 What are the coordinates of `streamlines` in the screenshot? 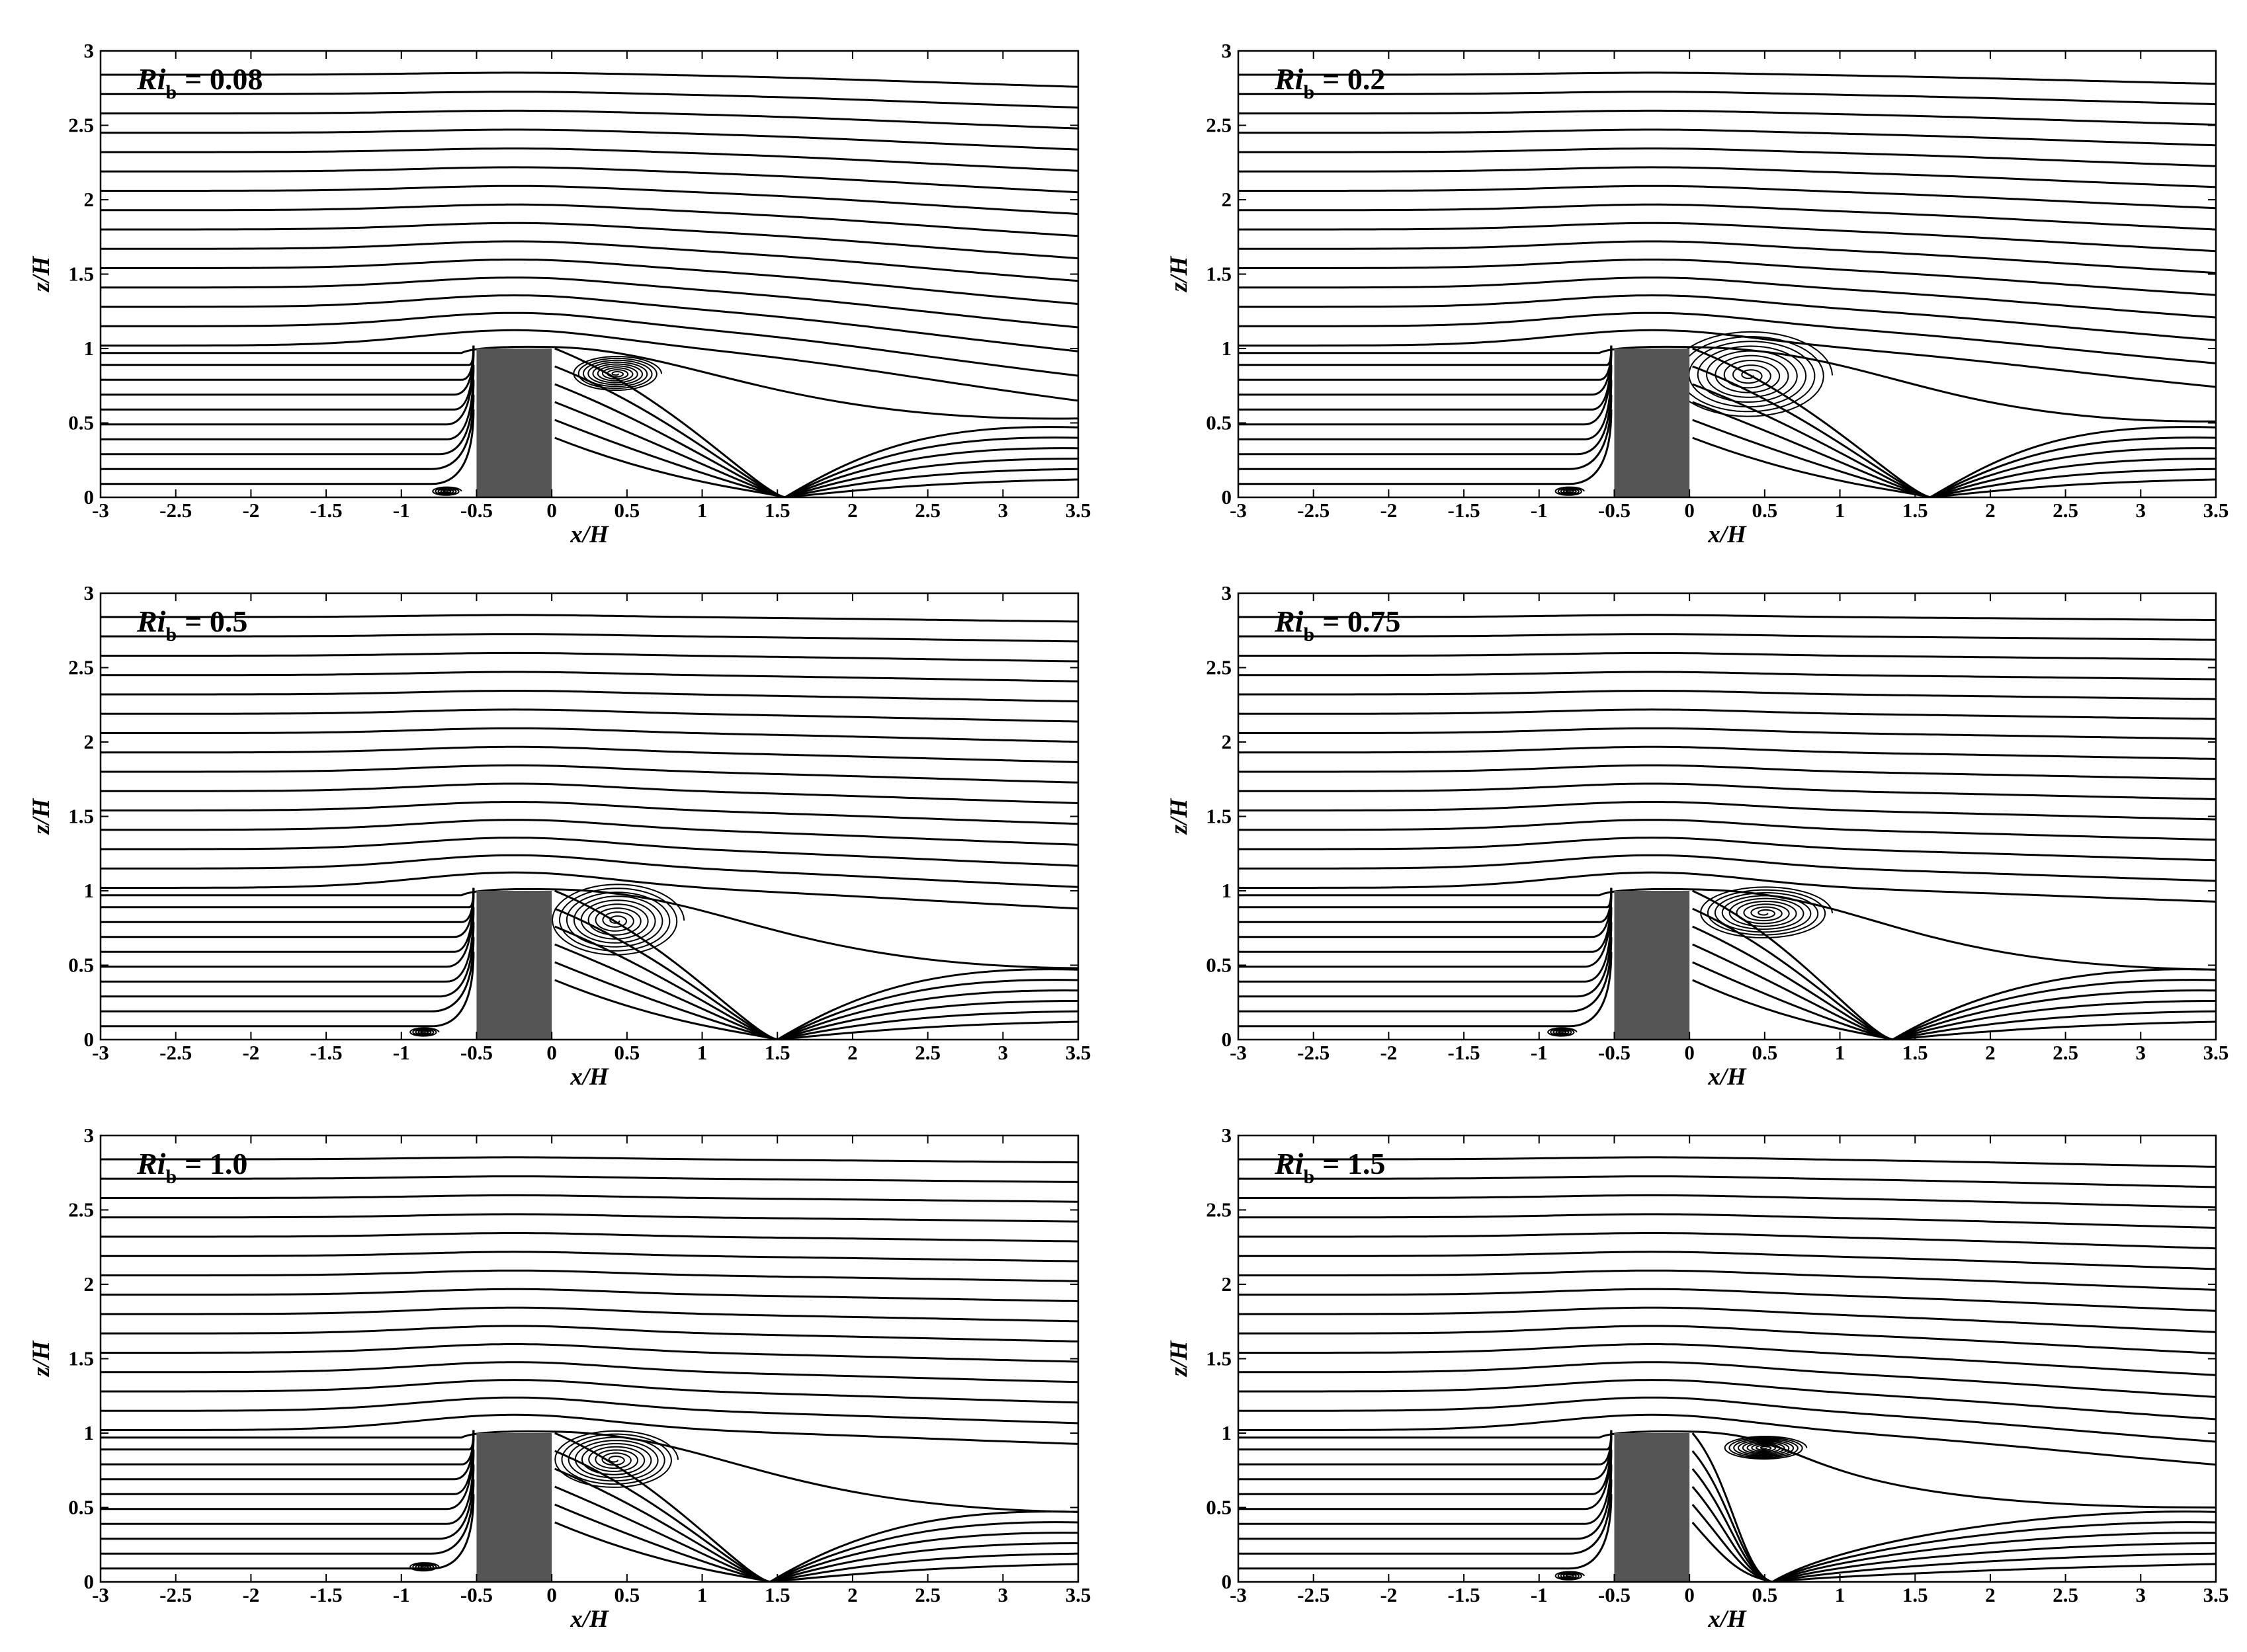 It's located at (589, 284).